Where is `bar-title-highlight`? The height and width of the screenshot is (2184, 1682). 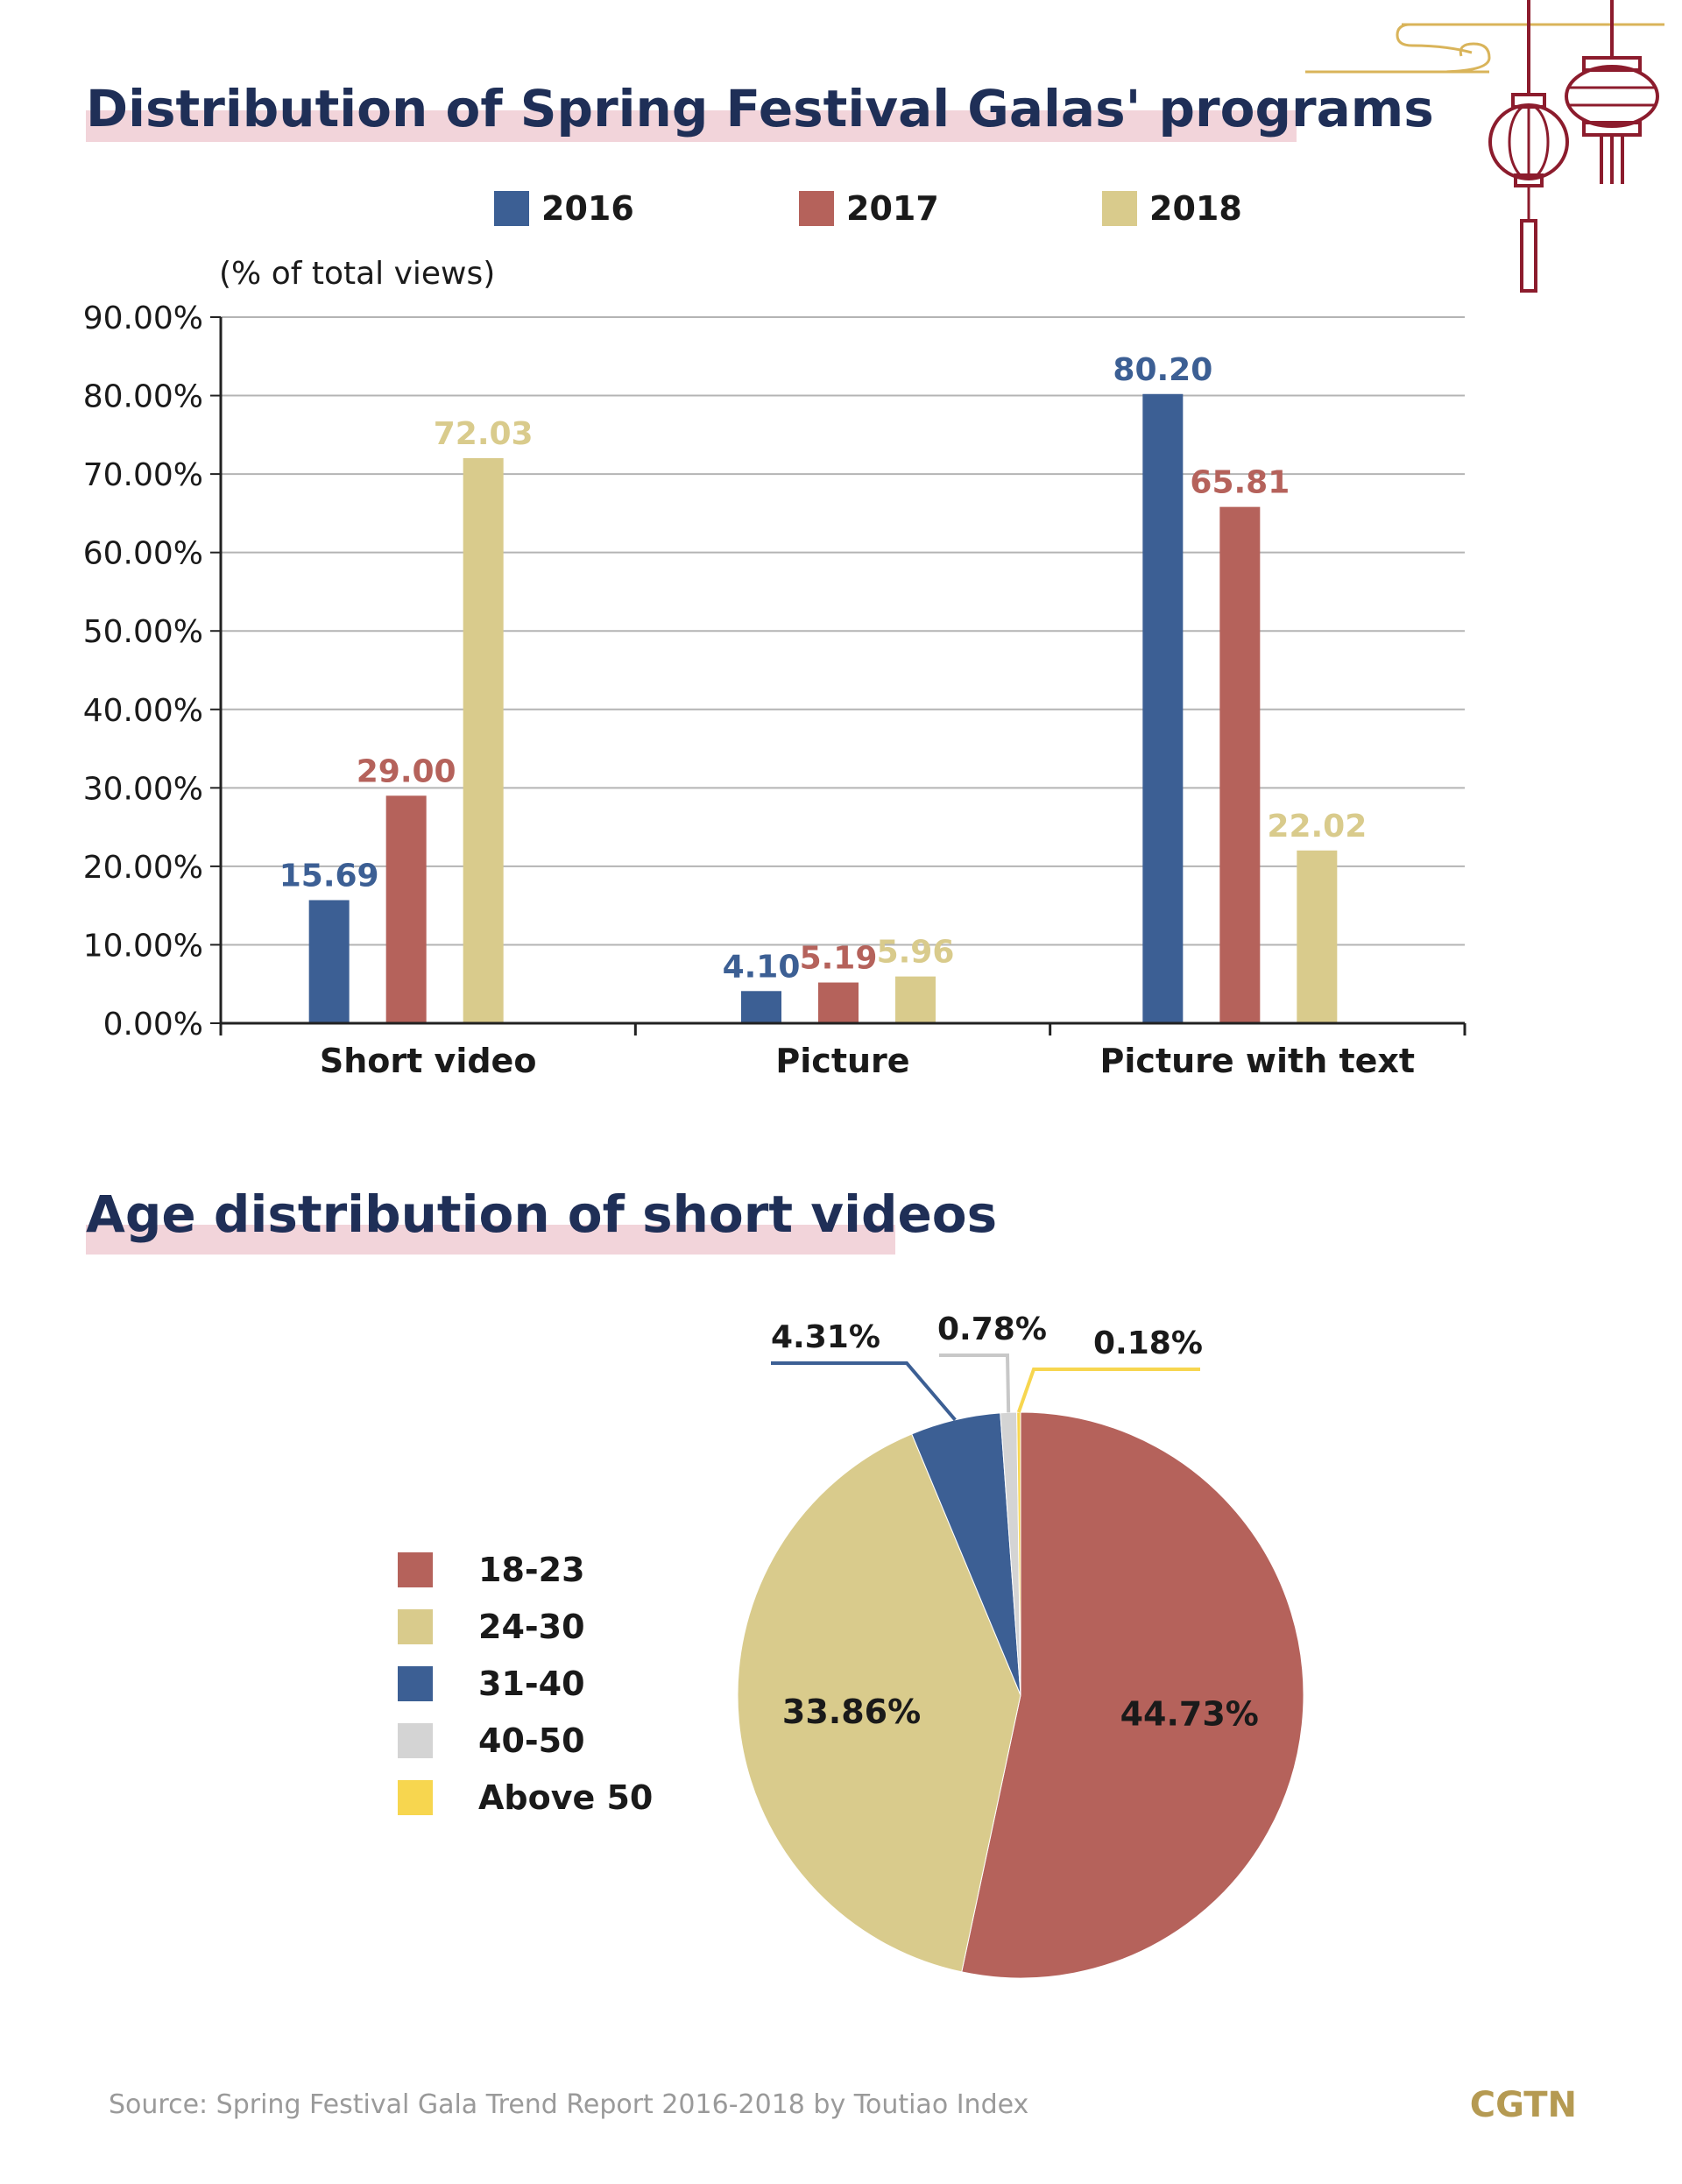
bar-title-highlight is located at coordinates (691, 126).